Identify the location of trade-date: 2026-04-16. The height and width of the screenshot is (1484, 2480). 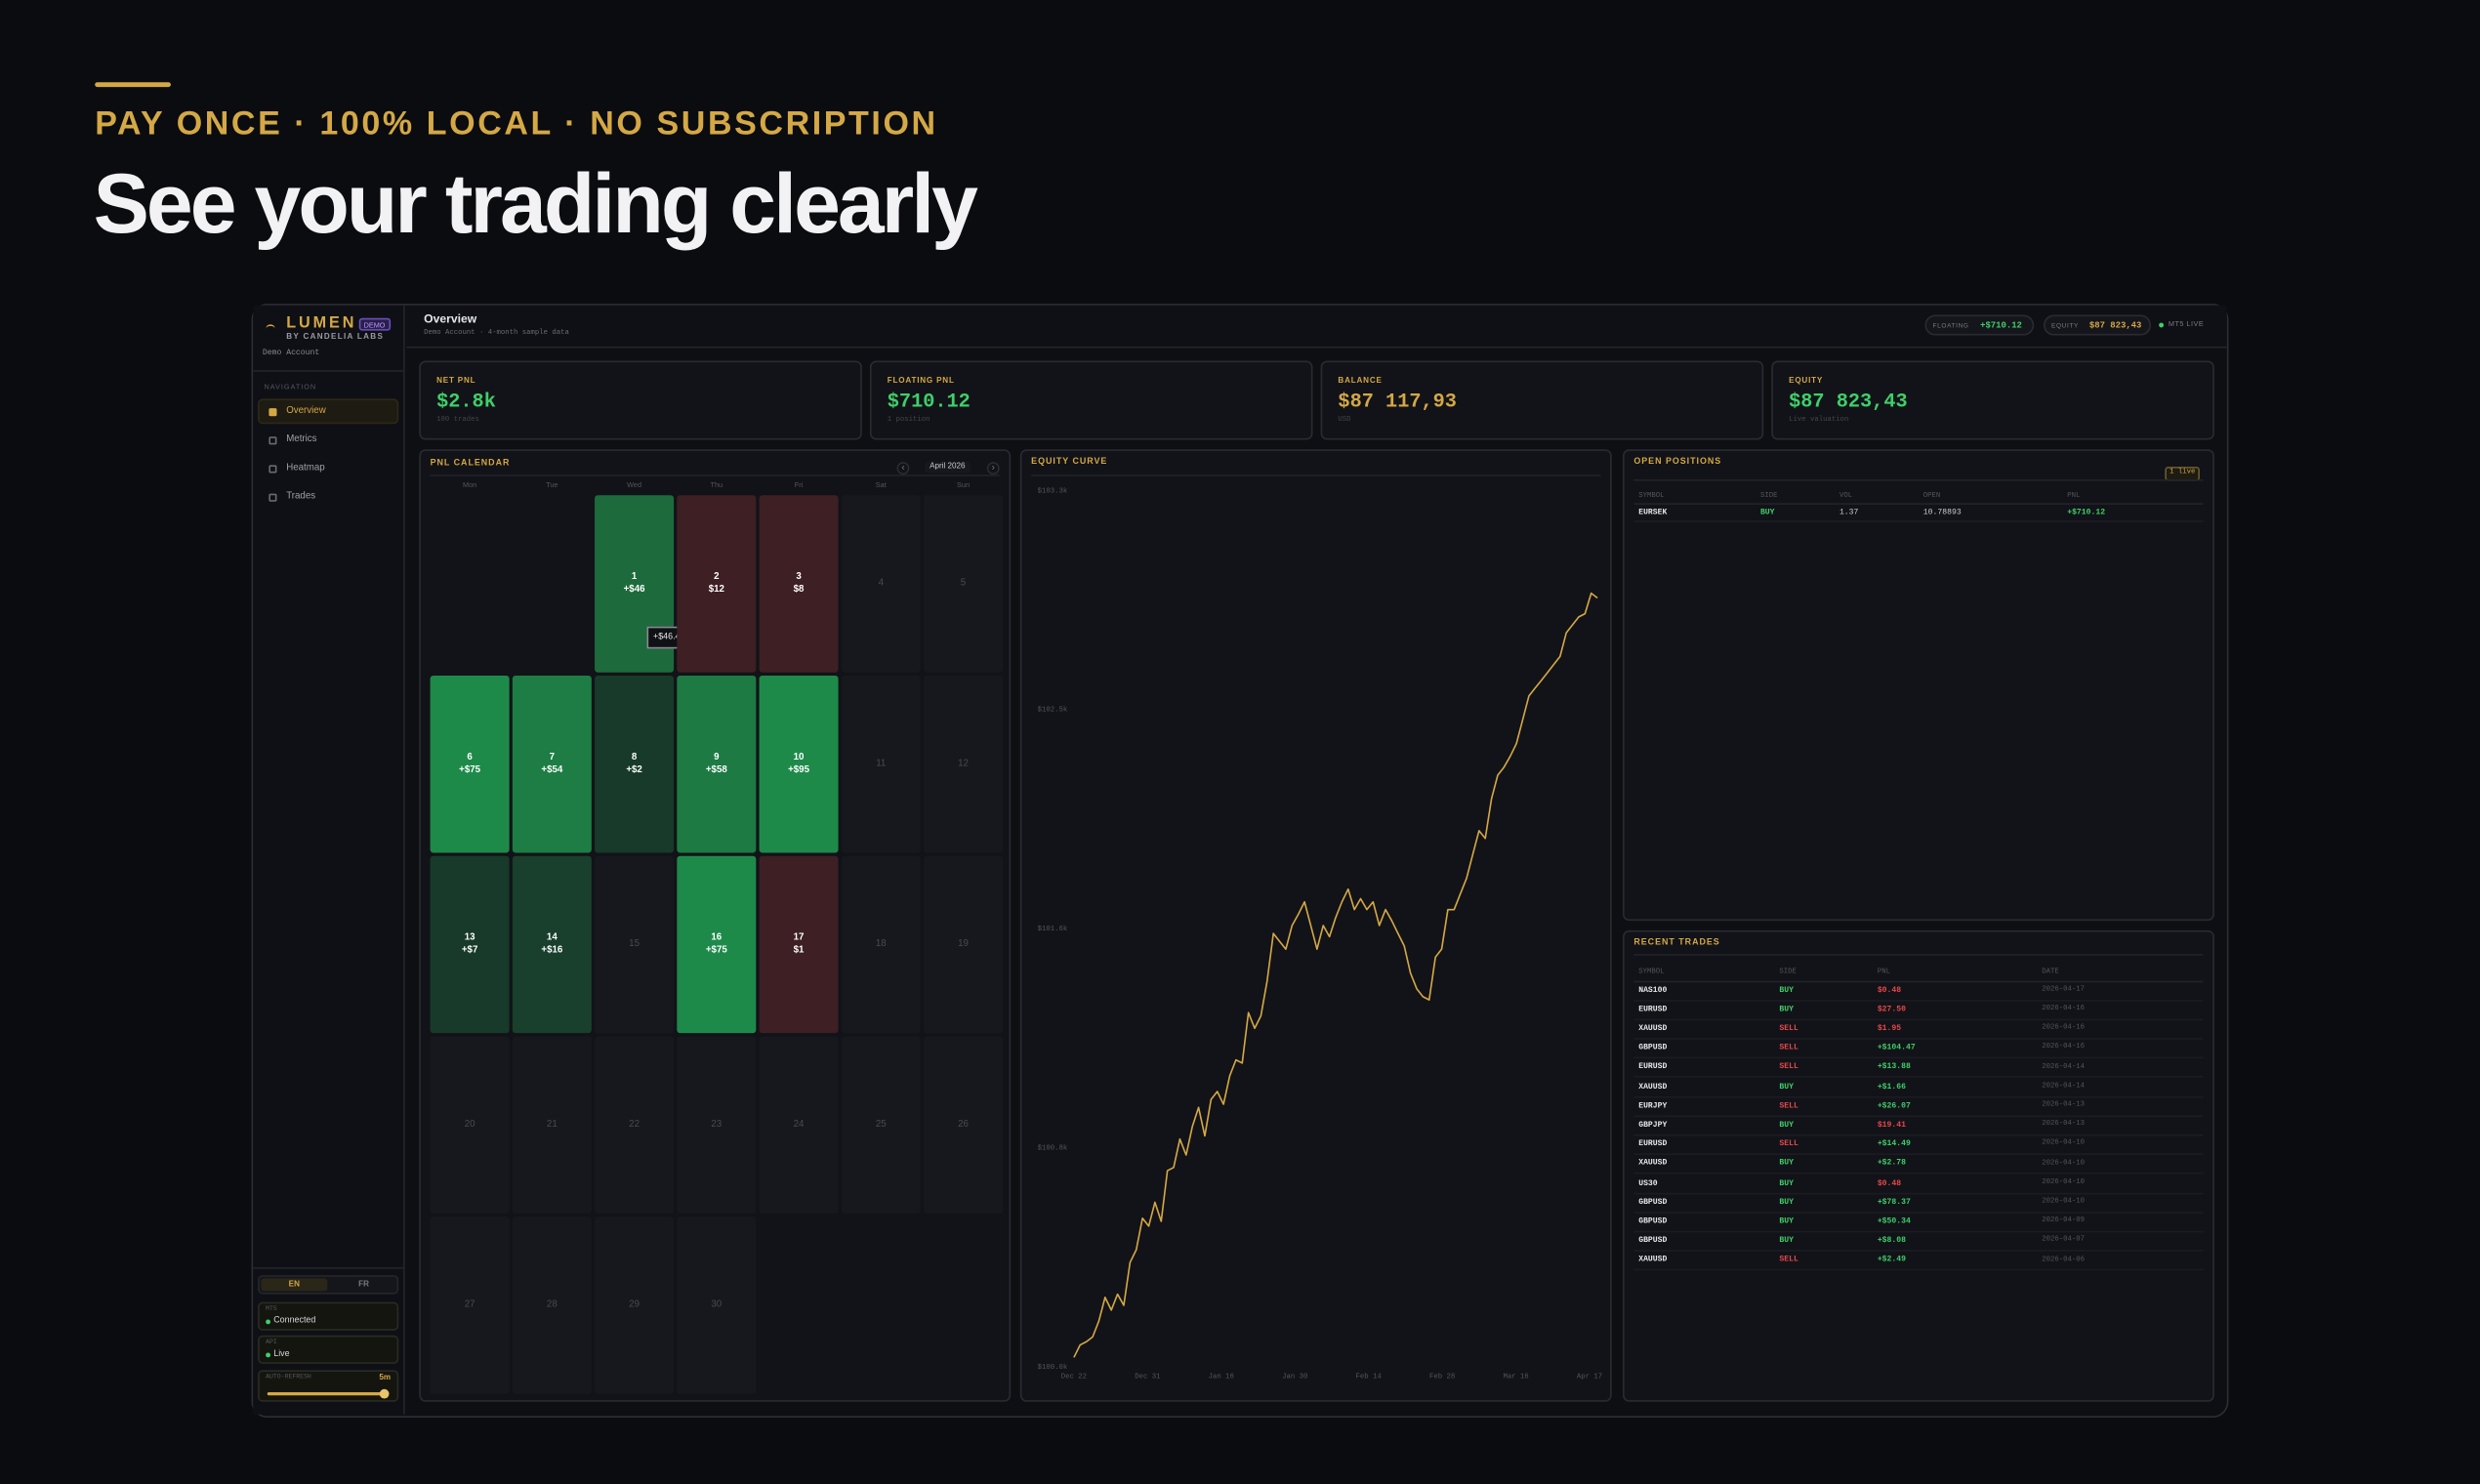
(2064, 1028).